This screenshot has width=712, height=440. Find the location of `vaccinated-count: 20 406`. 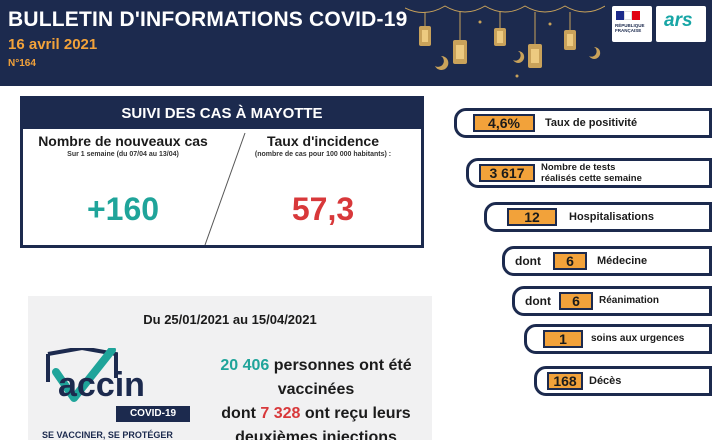

vaccinated-count: 20 406 is located at coordinates (245, 365).